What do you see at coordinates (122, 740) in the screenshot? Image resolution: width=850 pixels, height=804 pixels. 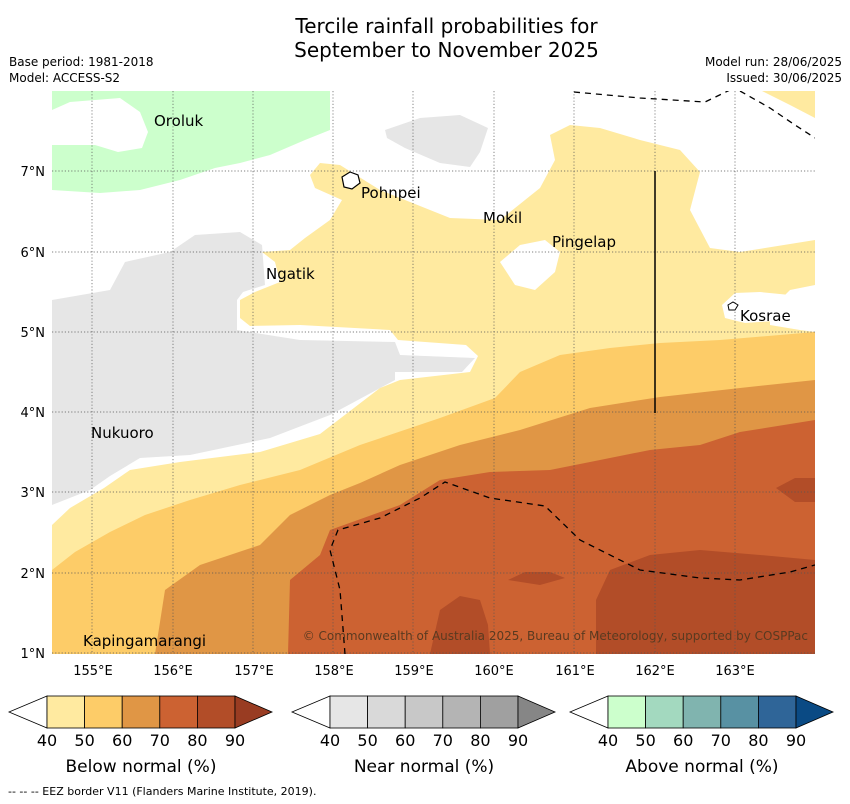 I see `below-tick-label: 60` at bounding box center [122, 740].